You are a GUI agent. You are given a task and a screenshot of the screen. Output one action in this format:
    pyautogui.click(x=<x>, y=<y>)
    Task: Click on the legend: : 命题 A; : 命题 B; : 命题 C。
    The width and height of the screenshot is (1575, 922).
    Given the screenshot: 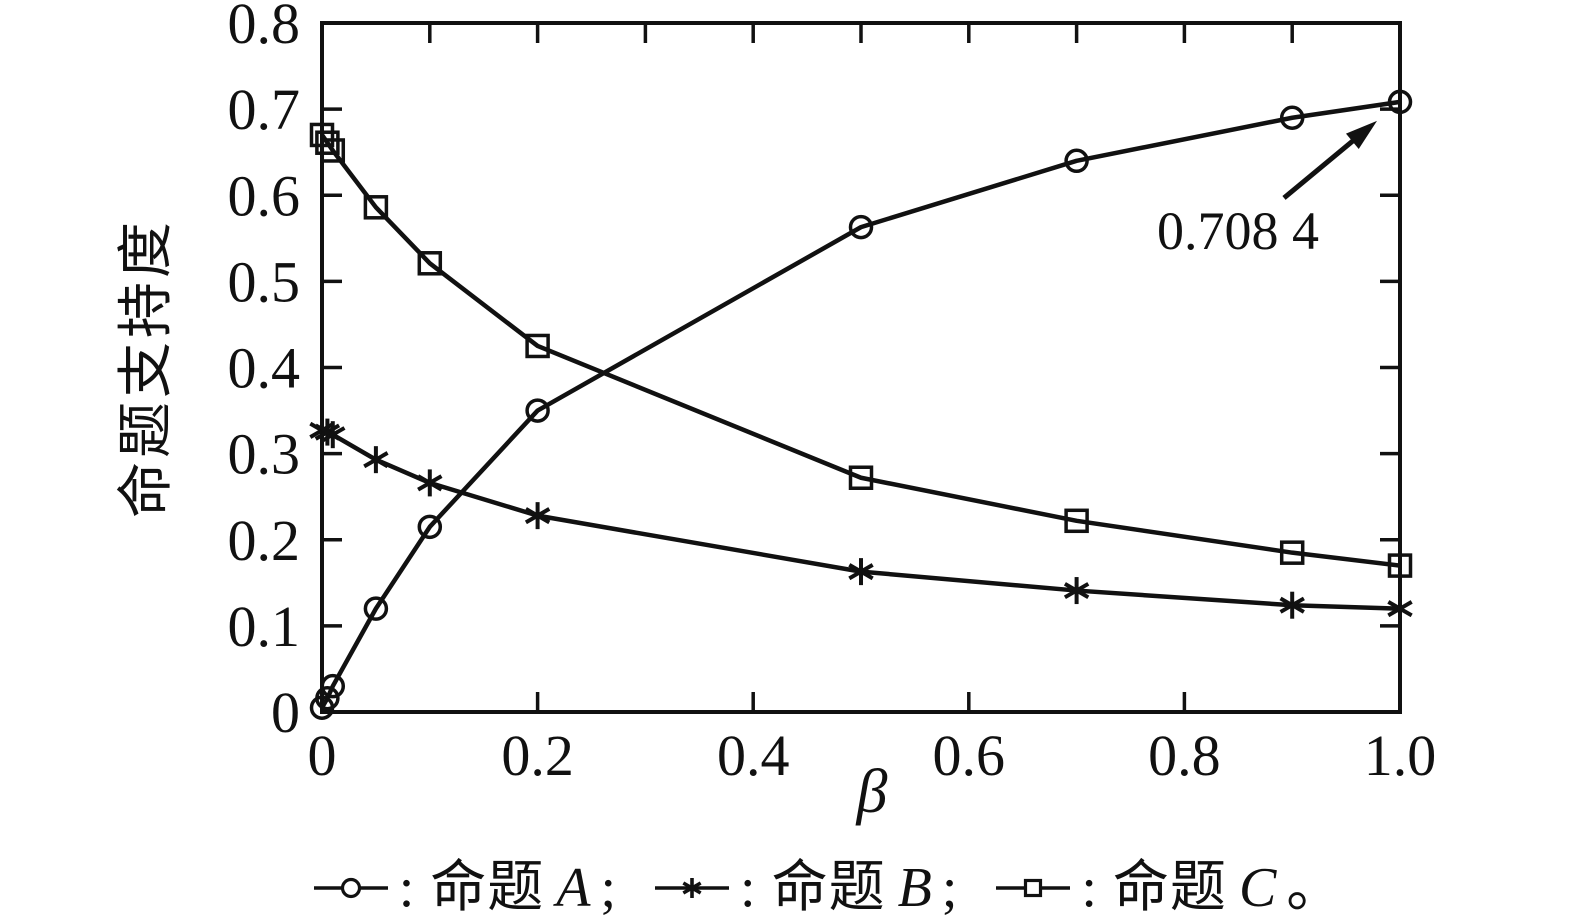 What is the action you would take?
    pyautogui.click(x=787, y=888)
    